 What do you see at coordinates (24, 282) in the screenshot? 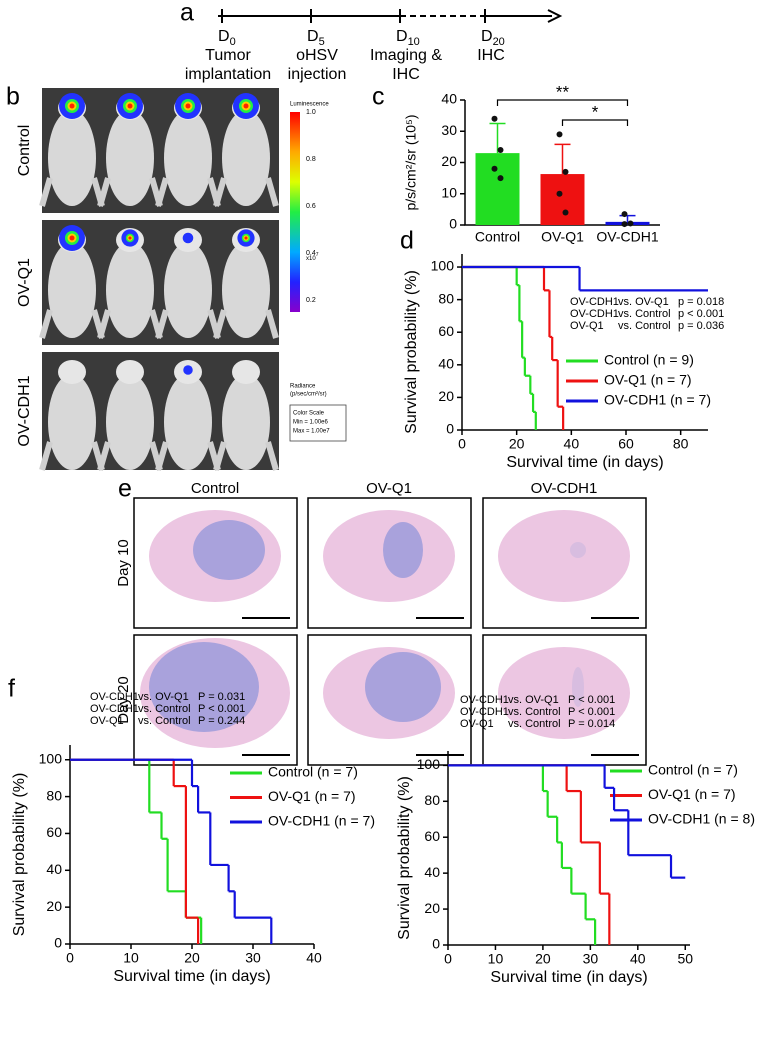
I see `row-label: OV-Q1` at bounding box center [24, 282].